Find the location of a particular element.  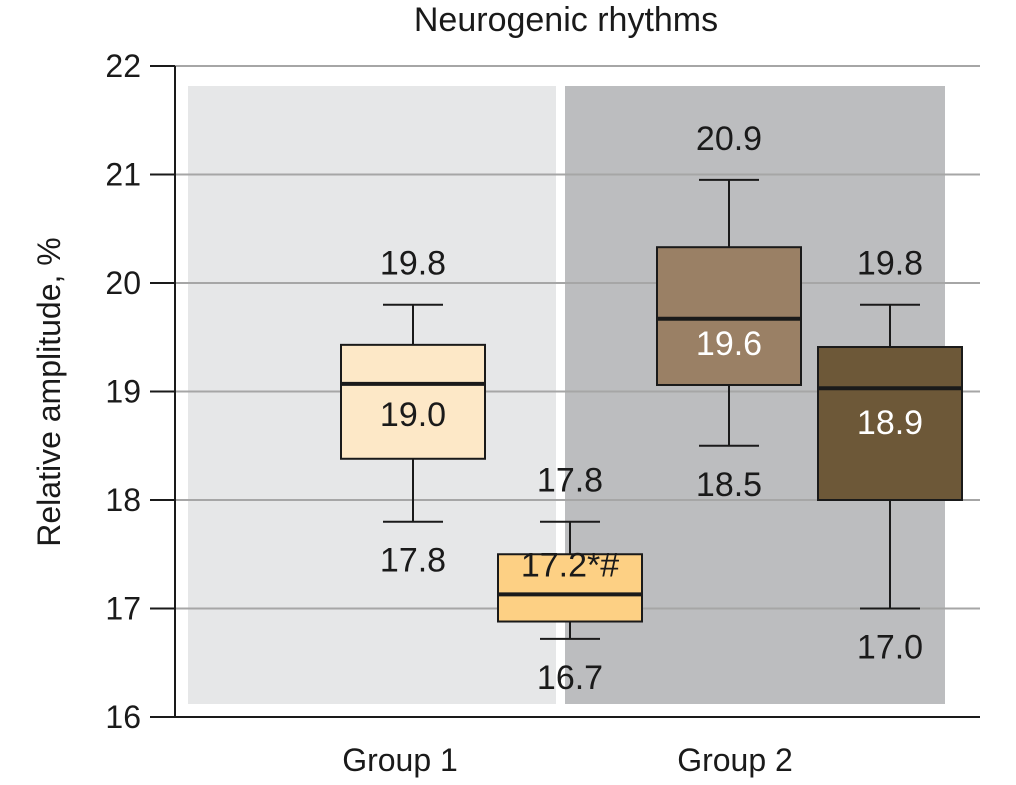

y-tick-label-21: 21 is located at coordinates (123, 175).